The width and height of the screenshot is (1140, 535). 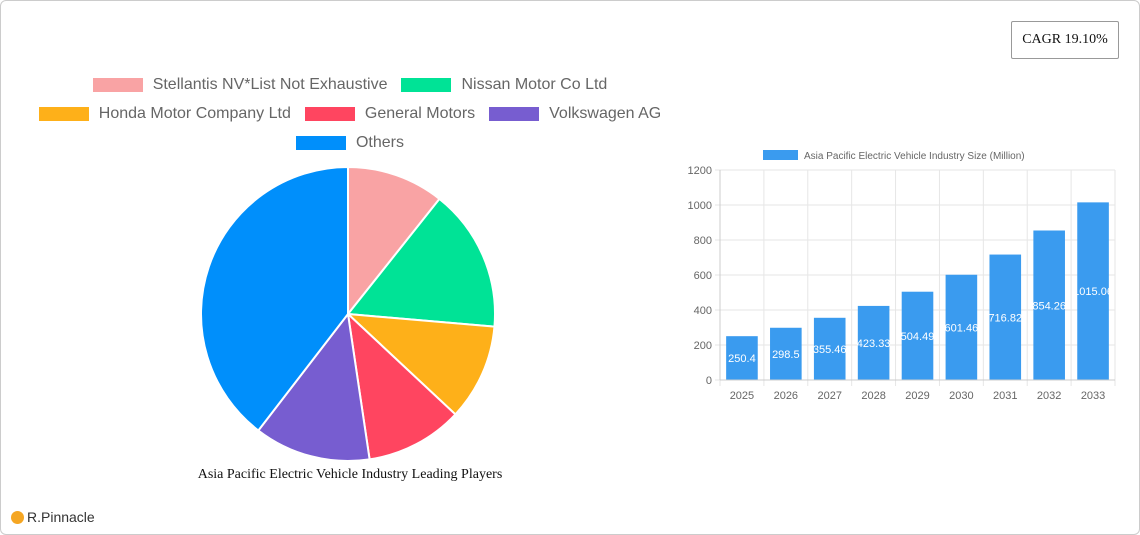 I want to click on legend-item: Volkswagen AG, so click(x=575, y=114).